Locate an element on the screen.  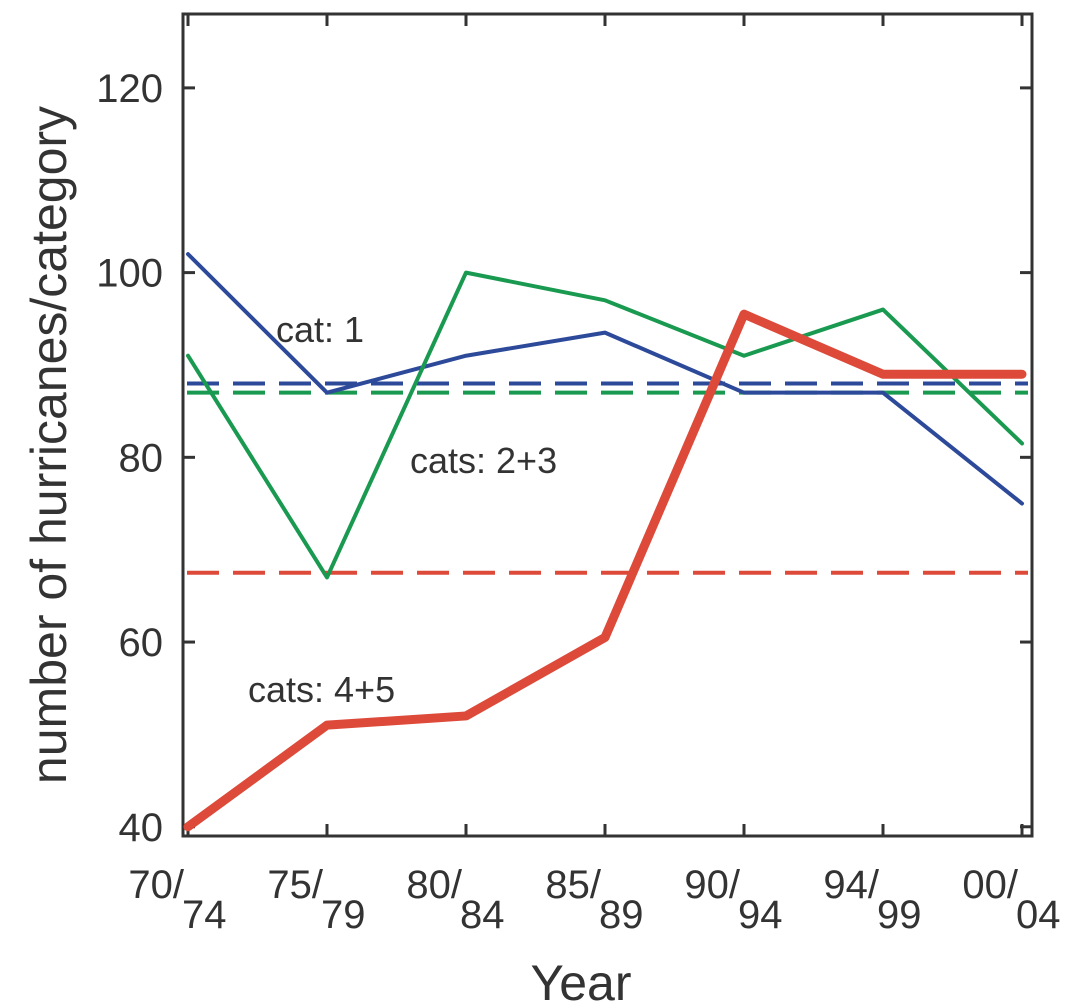
x-tick-label-top: 00/ is located at coordinates (990, 885).